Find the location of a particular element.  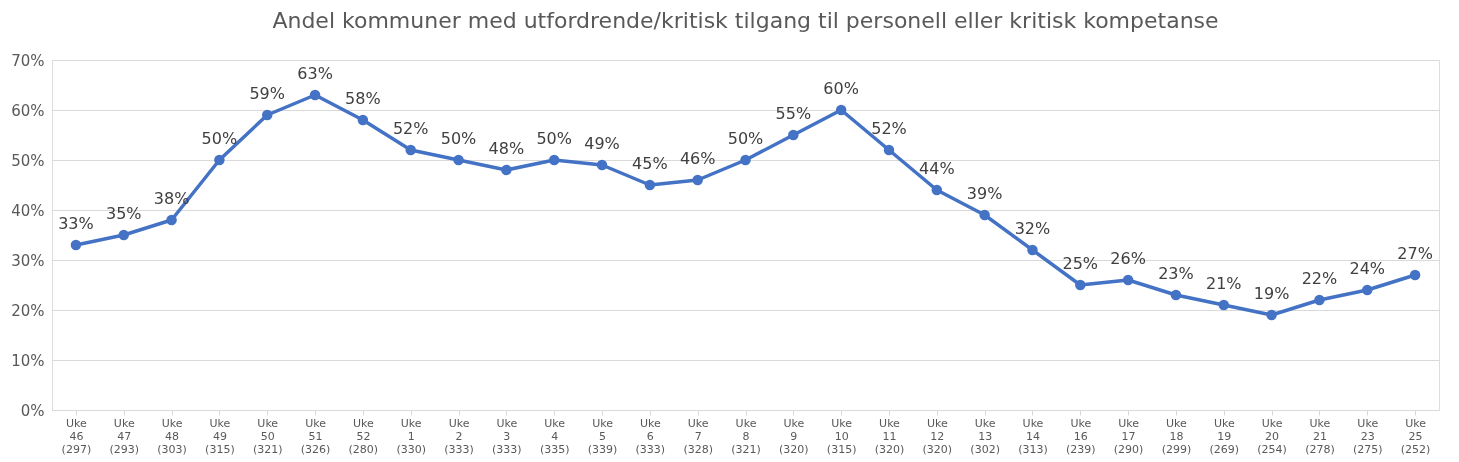

x-tick-label: Uke 47 (293) is located at coordinates (124, 436).